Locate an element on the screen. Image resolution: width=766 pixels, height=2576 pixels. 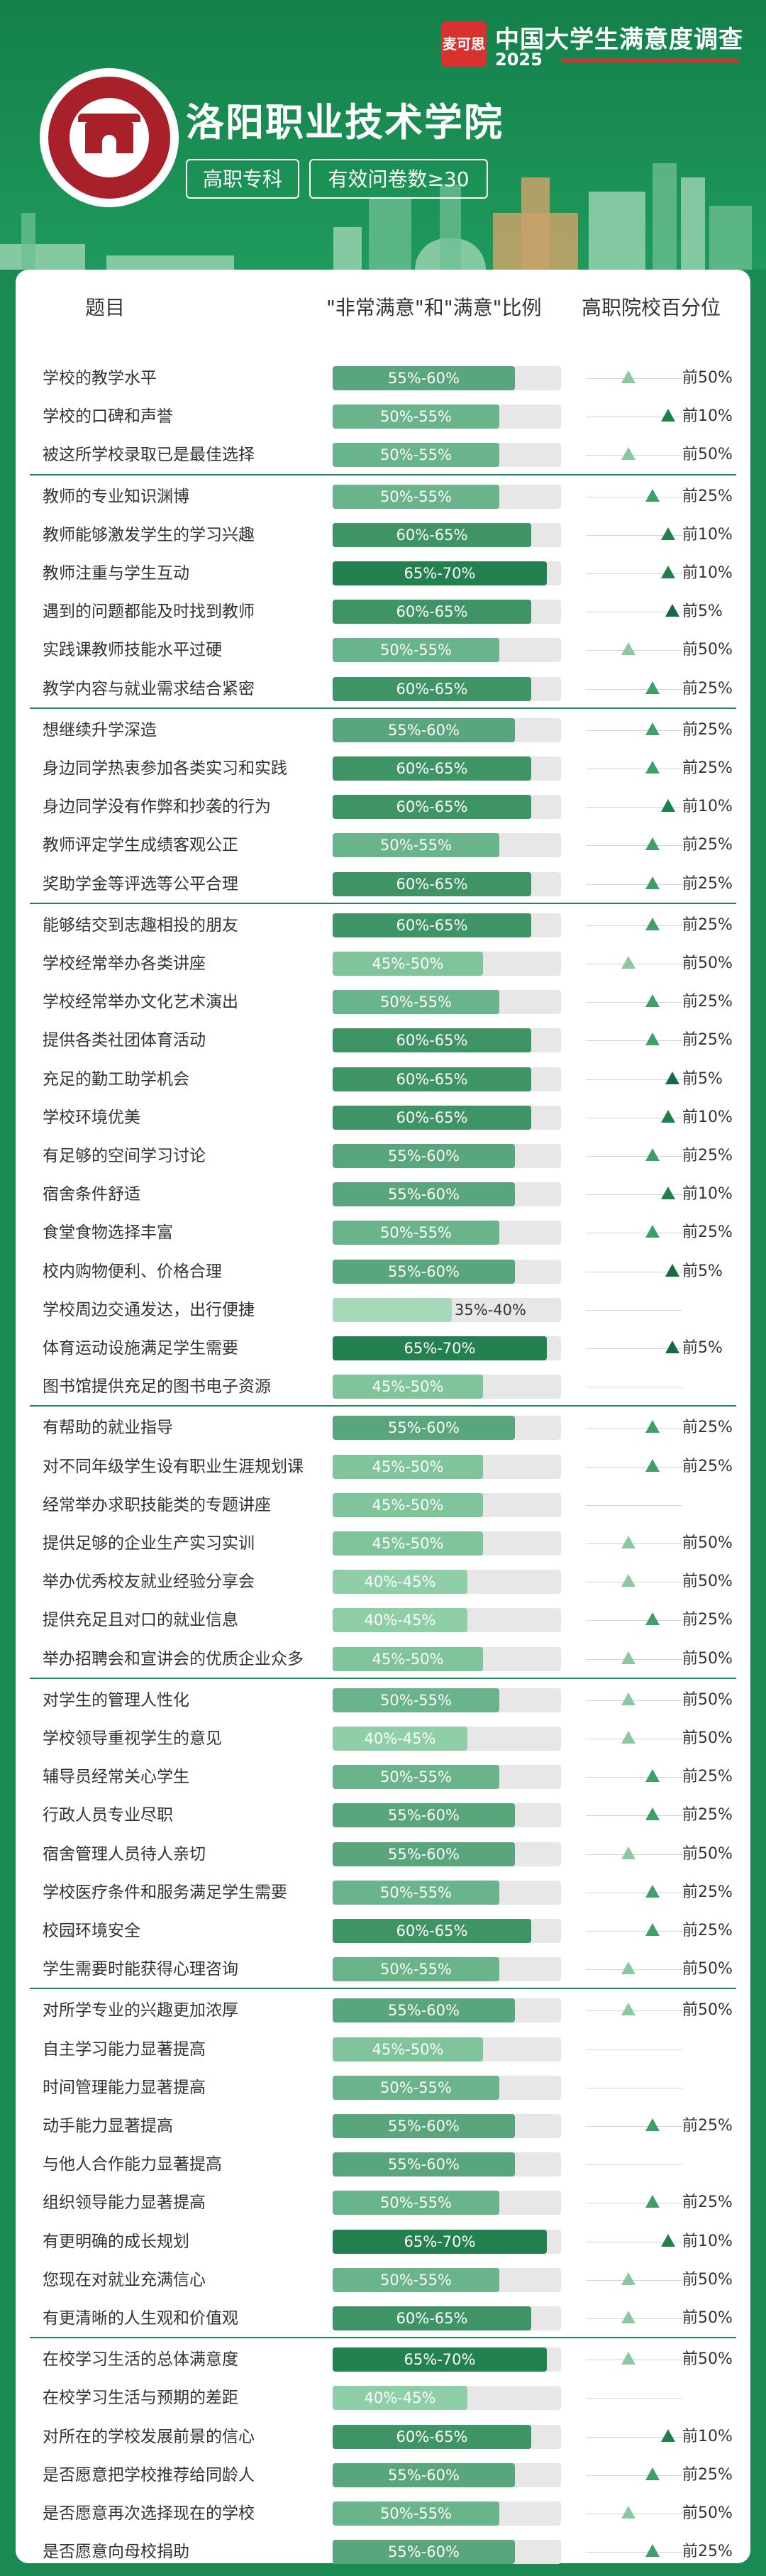
question-text: 教师注重与学生互动 is located at coordinates (116, 573).